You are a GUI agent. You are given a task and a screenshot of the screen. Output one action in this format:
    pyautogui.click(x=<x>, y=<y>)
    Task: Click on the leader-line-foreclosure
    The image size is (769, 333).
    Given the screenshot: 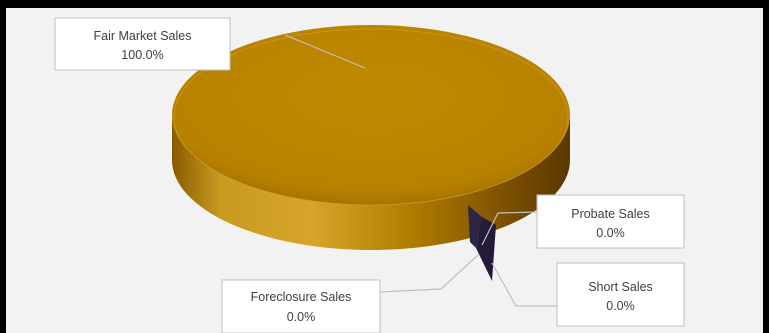 What is the action you would take?
    pyautogui.click(x=429, y=273)
    